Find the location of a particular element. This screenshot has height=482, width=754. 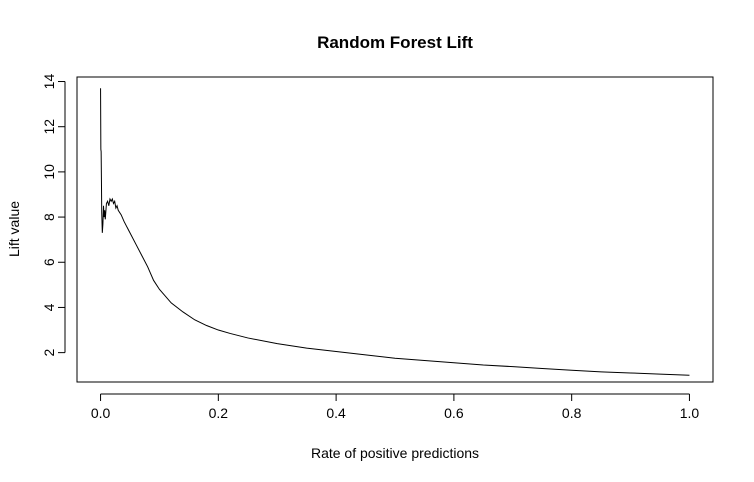

y-tick-label: 4 is located at coordinates (49, 307).